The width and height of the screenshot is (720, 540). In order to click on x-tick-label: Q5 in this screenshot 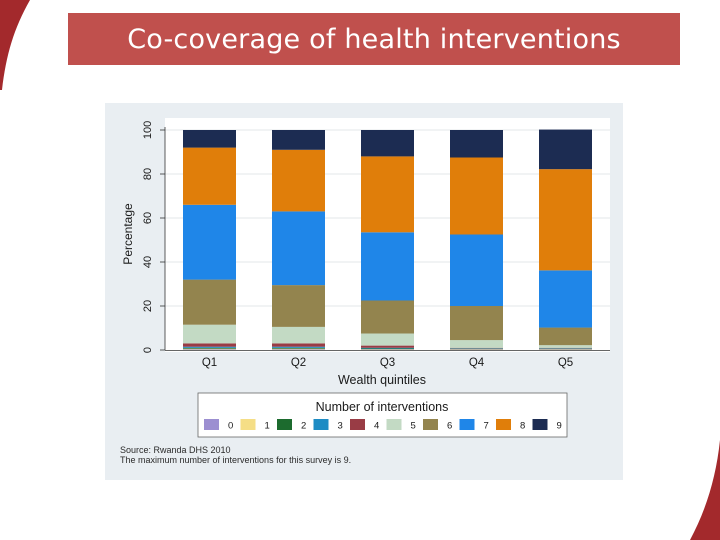, I will do `click(565, 363)`.